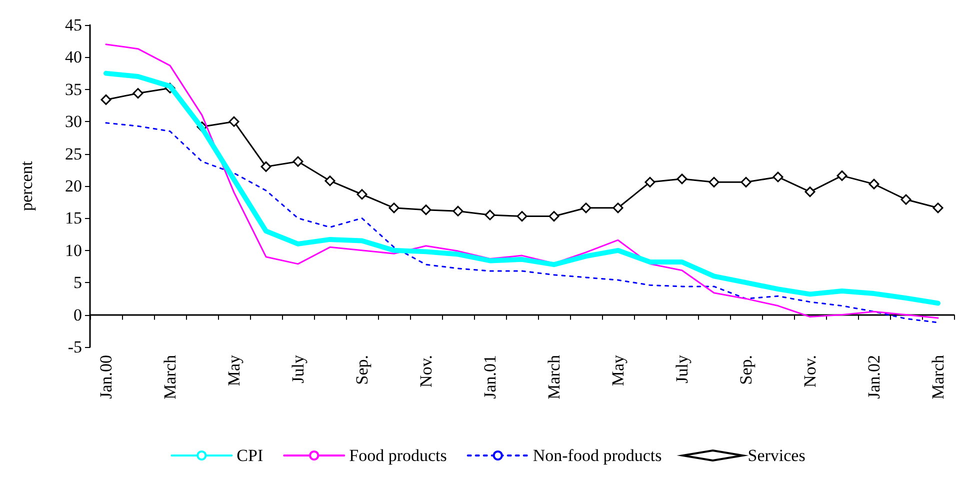 This screenshot has width=976, height=485. What do you see at coordinates (73, 250) in the screenshot?
I see `y-tick-label: 10` at bounding box center [73, 250].